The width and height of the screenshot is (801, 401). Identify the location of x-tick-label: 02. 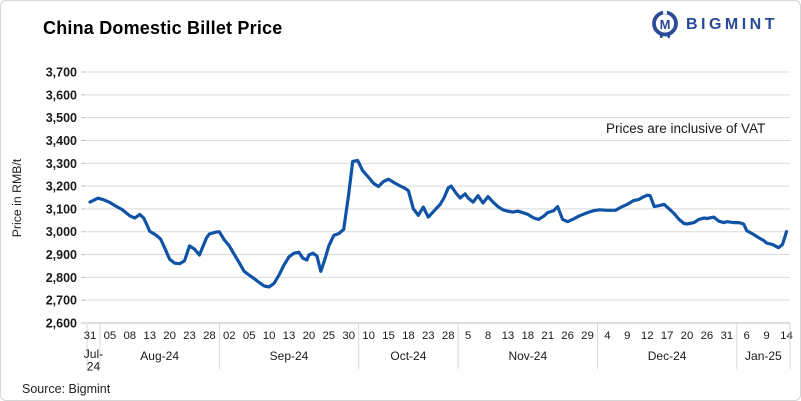
(229, 336).